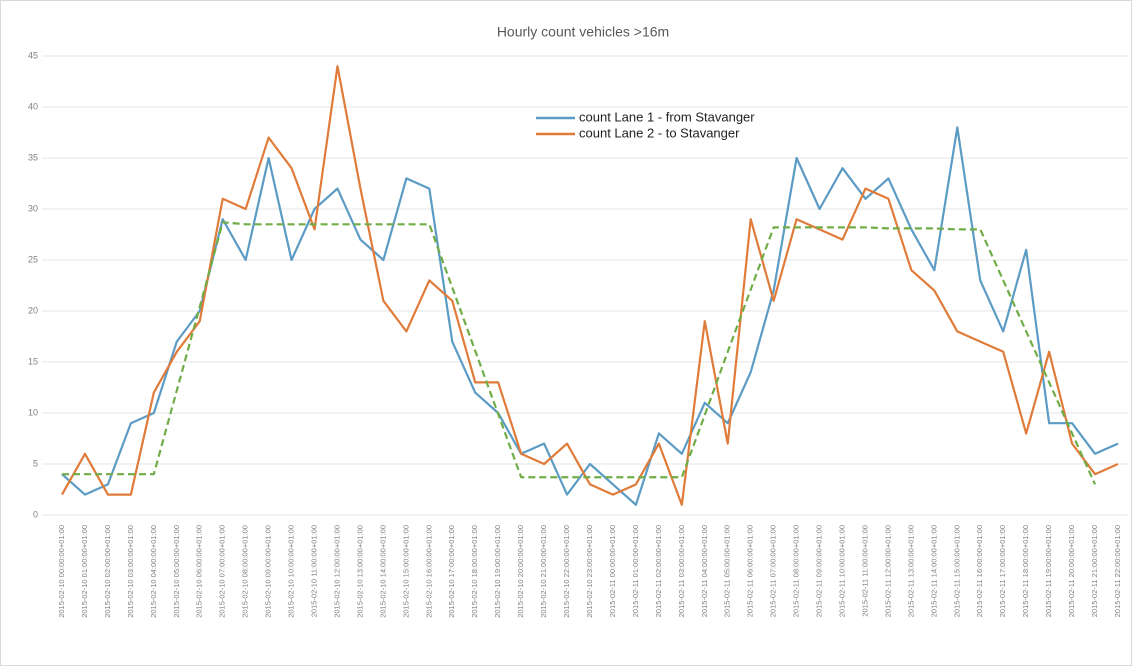 The image size is (1132, 666). Describe the element at coordinates (583, 32) in the screenshot. I see `chart-title: Hourly count vehicles >16m` at that location.